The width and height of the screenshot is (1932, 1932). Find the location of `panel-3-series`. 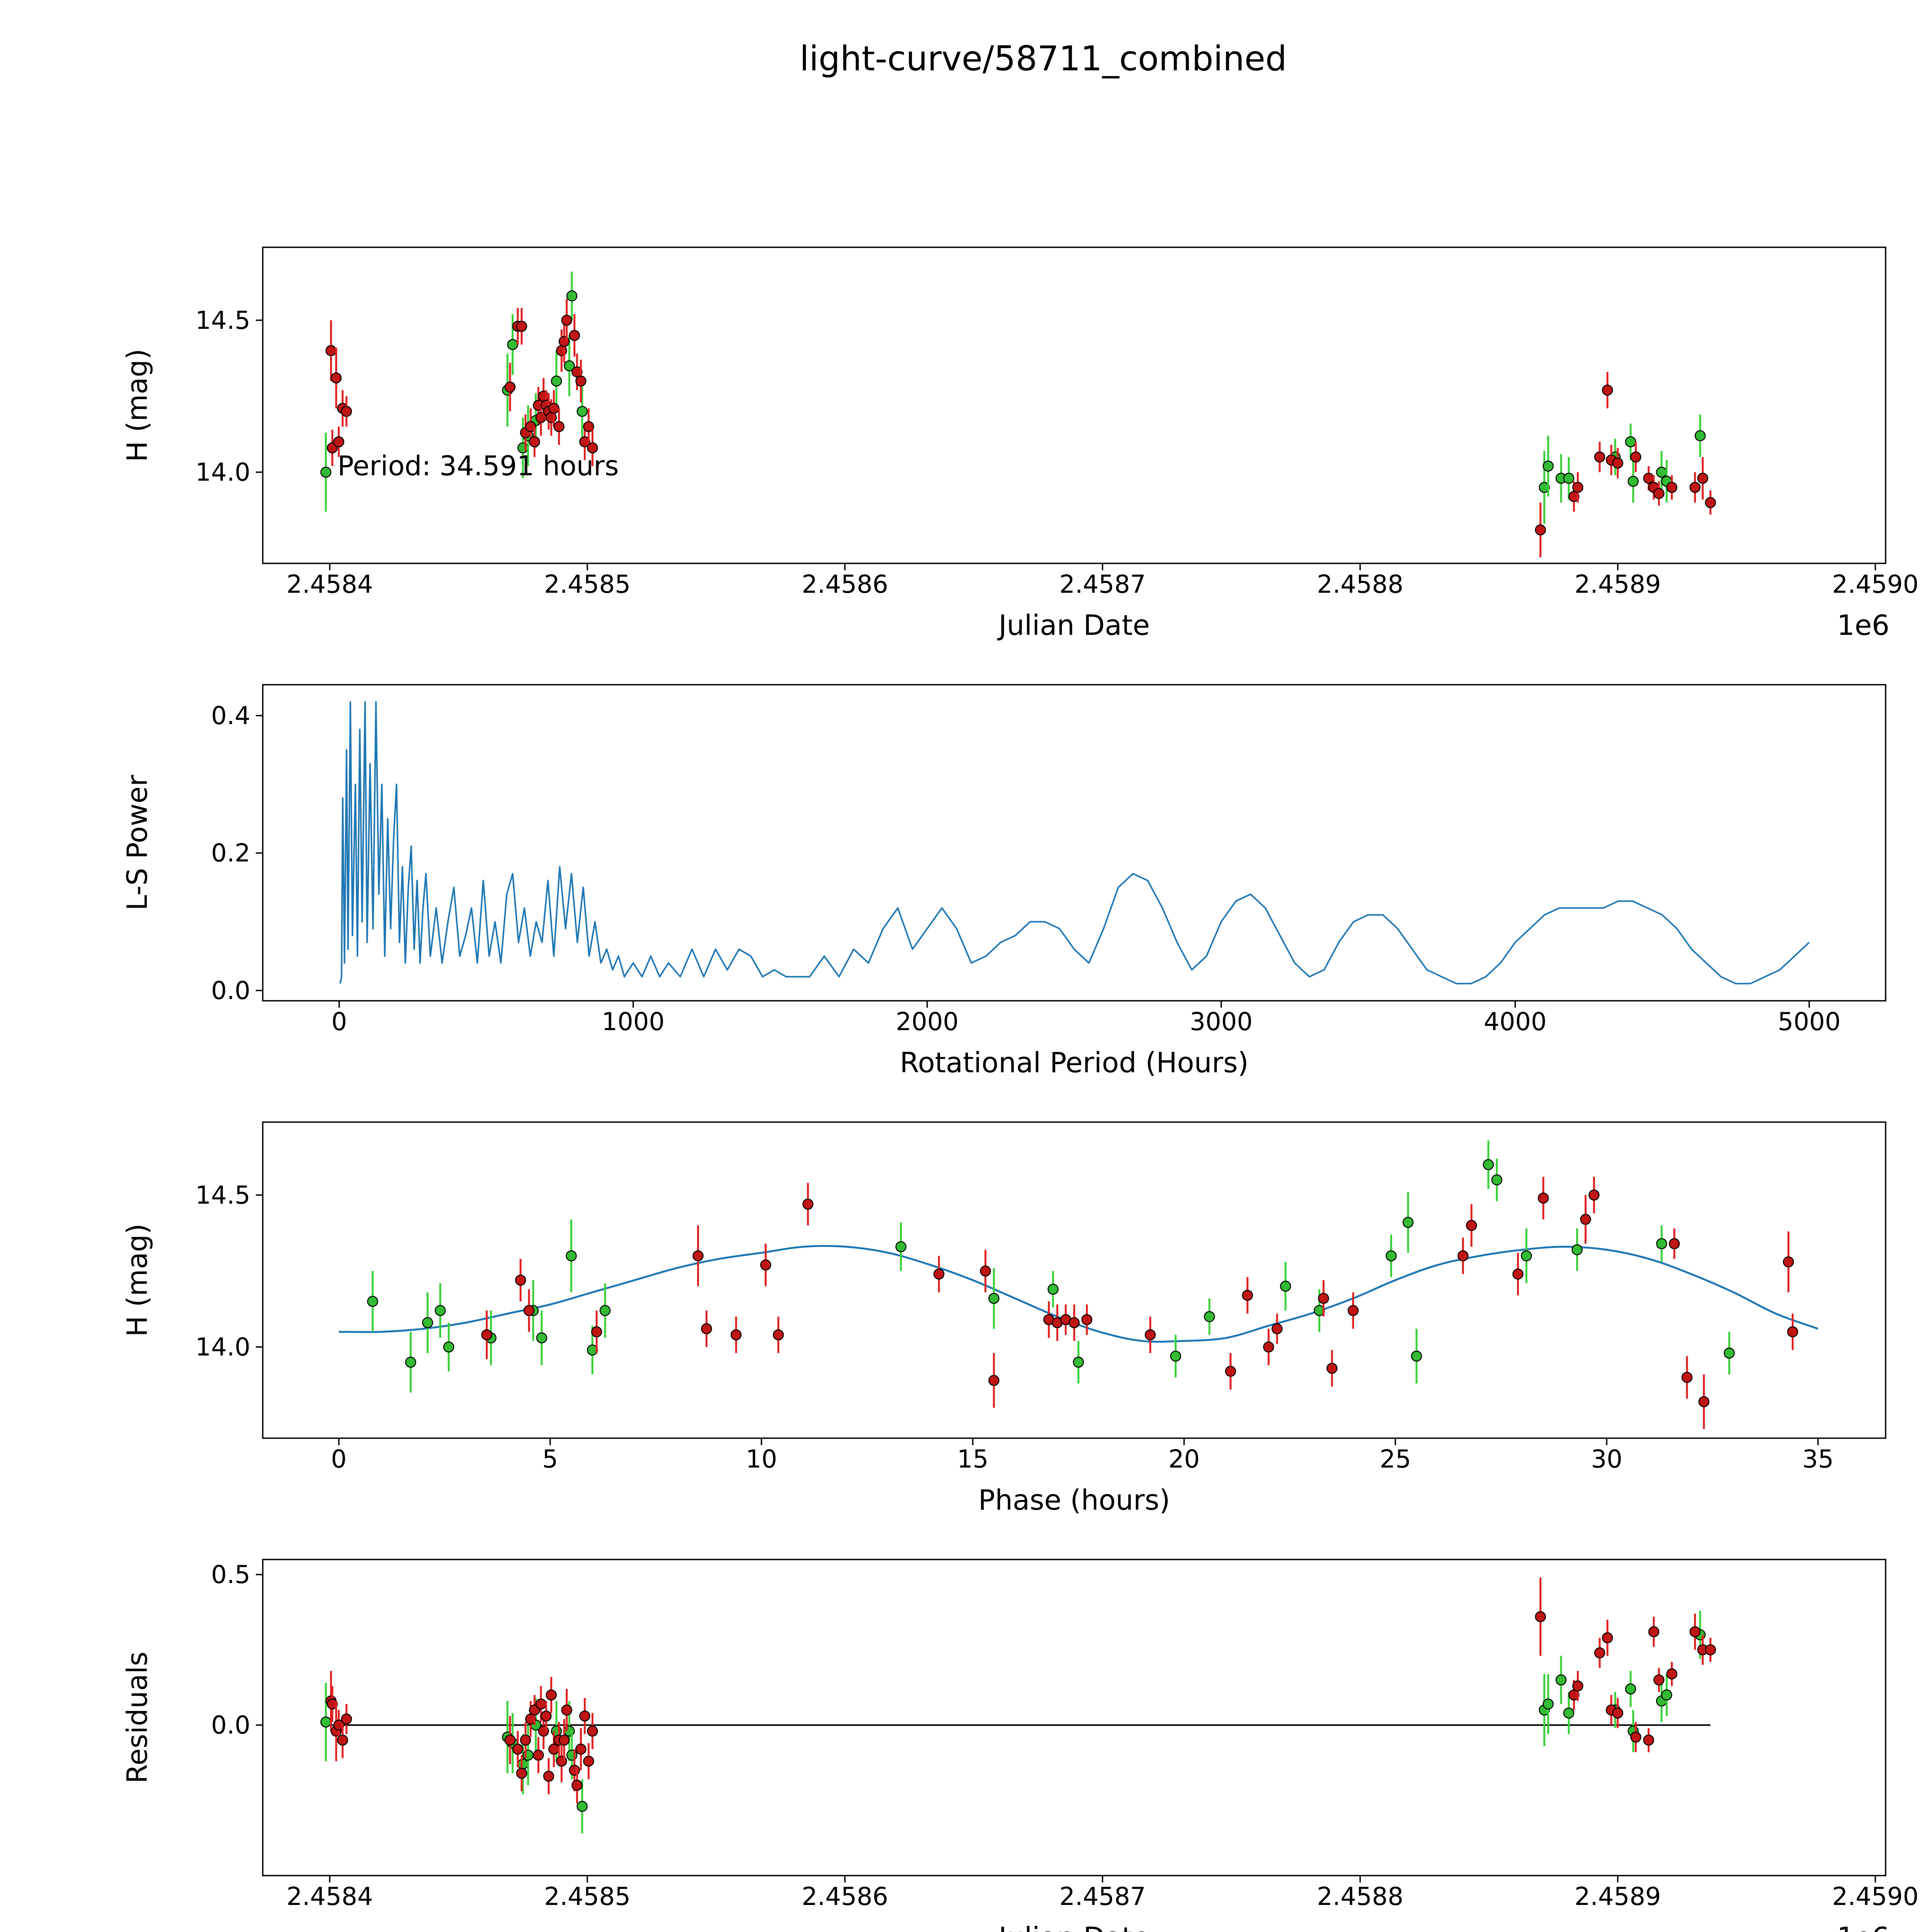

panel-3-series is located at coordinates (1078, 1284).